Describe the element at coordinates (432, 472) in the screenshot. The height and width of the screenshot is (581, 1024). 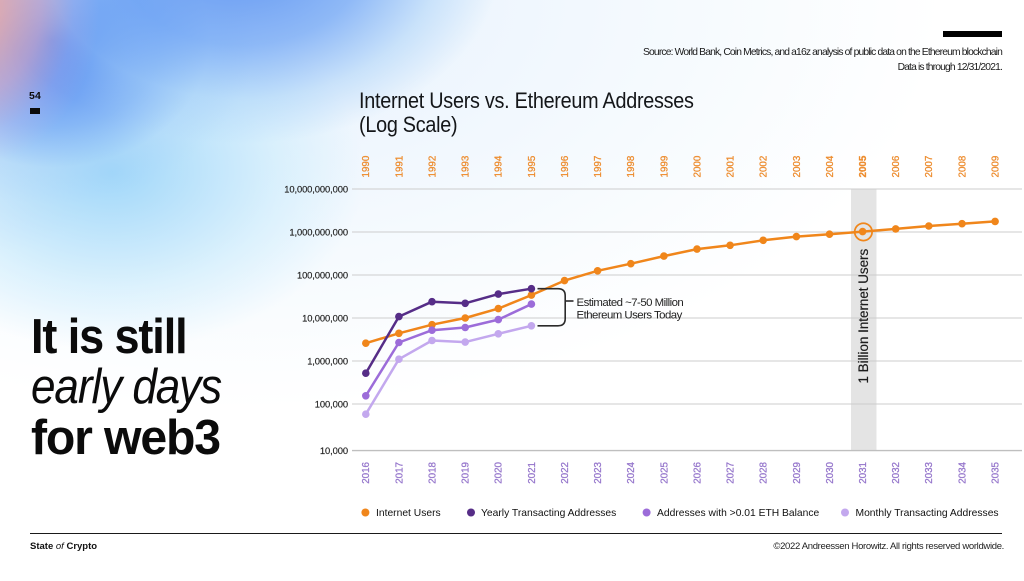
I see `svg-text: 2018` at that location.